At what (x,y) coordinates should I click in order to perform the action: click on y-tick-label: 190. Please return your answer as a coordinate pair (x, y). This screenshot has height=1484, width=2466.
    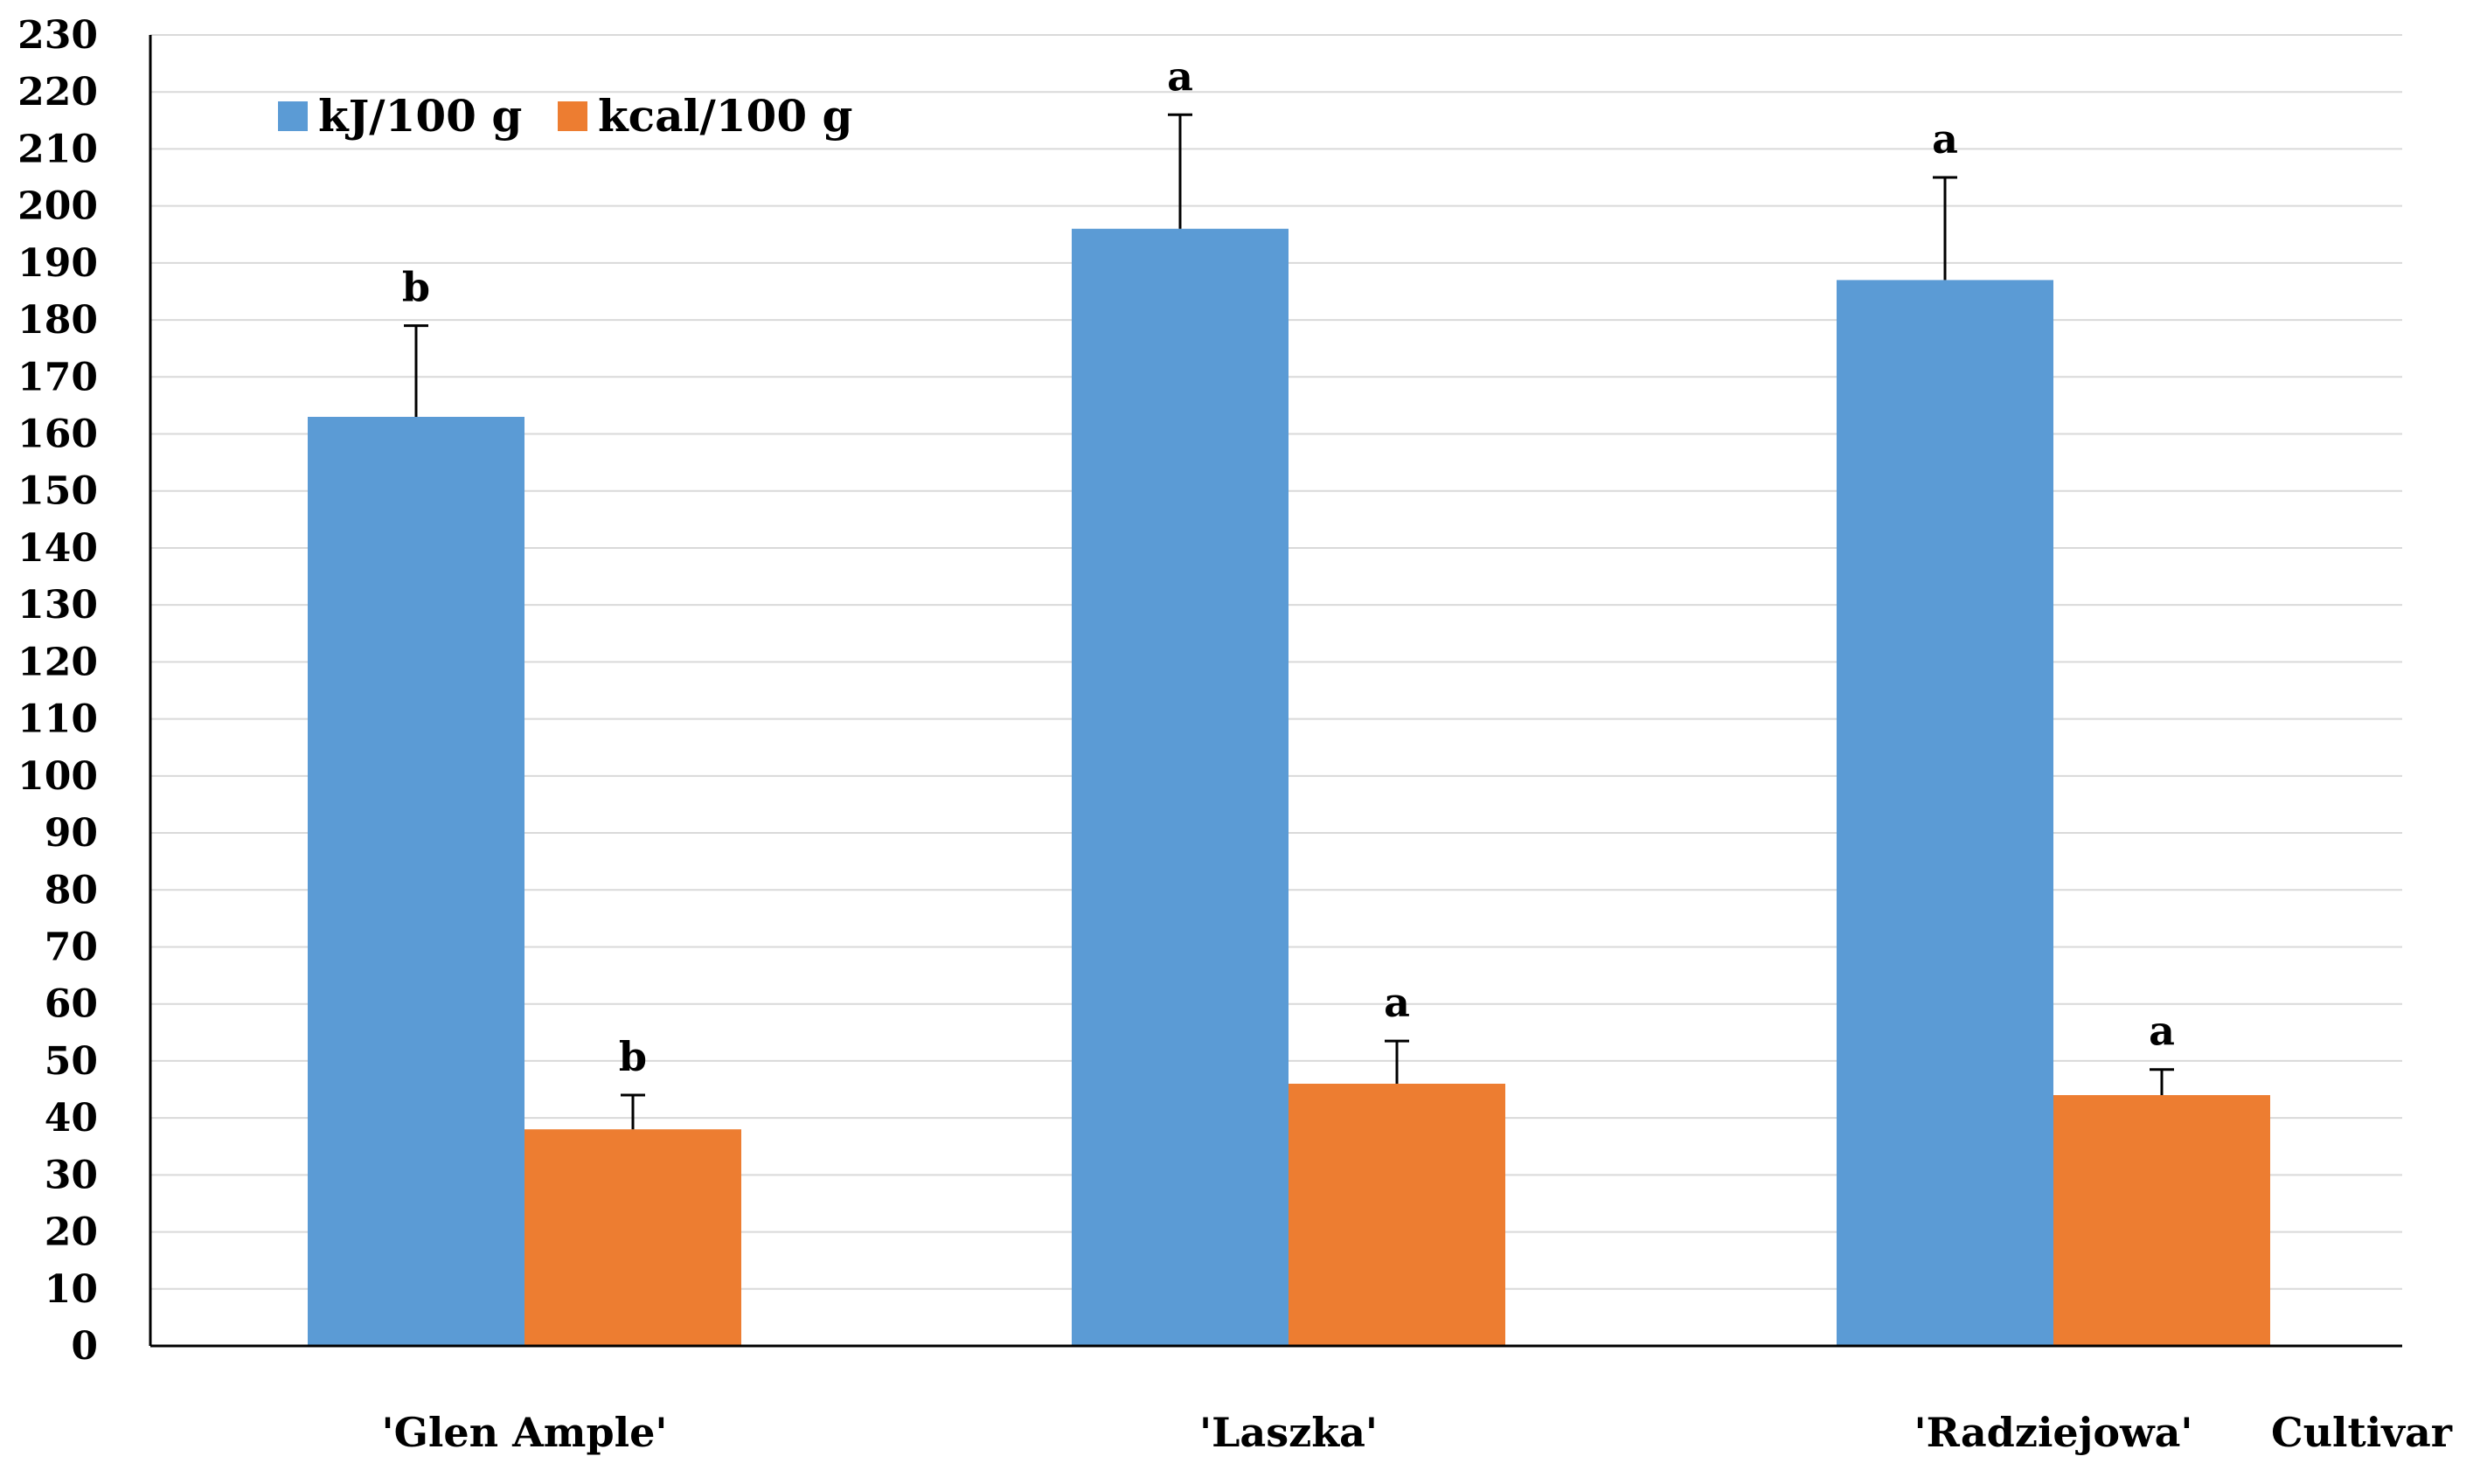
    Looking at the image, I should click on (57, 263).